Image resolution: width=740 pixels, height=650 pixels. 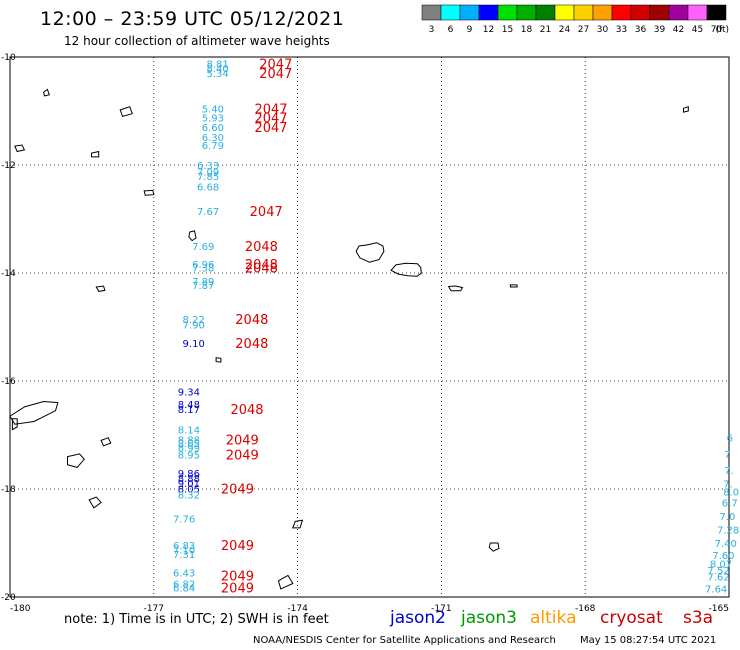 What do you see at coordinates (208, 177) in the screenshot?
I see `swh-value: 7.85` at bounding box center [208, 177].